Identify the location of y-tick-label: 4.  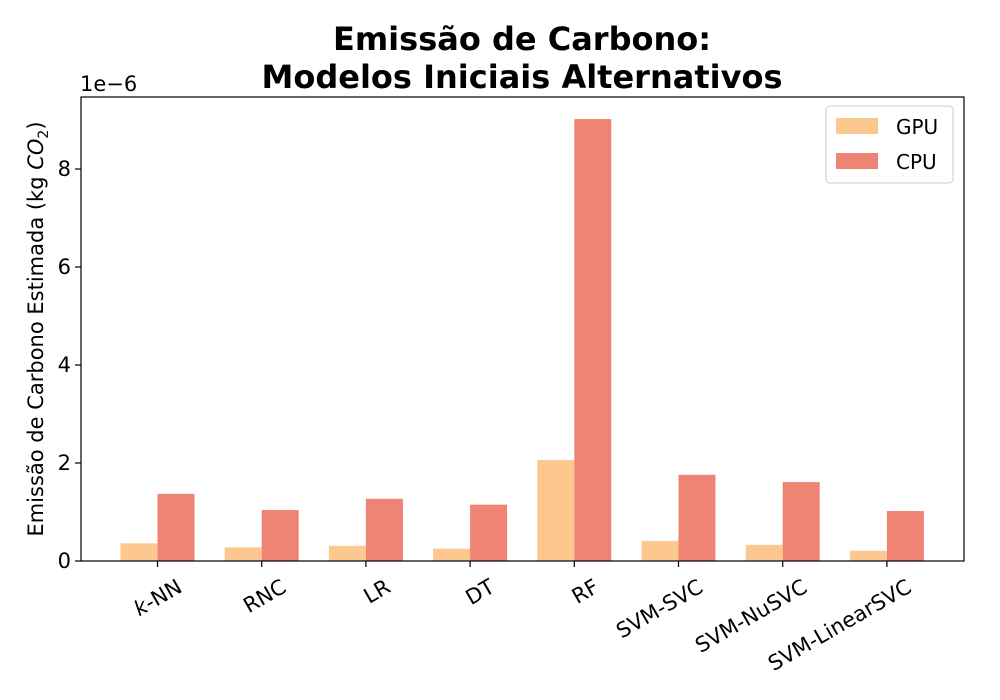
(64, 365).